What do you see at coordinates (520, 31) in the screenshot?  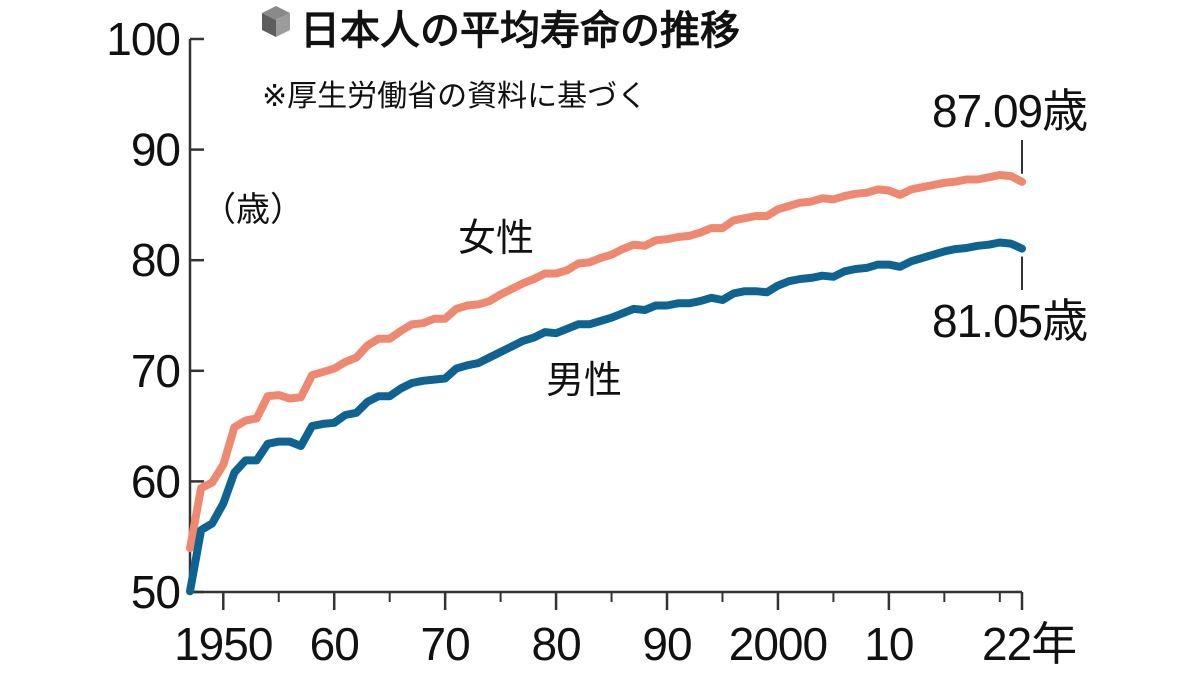 I see `chart-title: 日本人の平均寿命の推移` at bounding box center [520, 31].